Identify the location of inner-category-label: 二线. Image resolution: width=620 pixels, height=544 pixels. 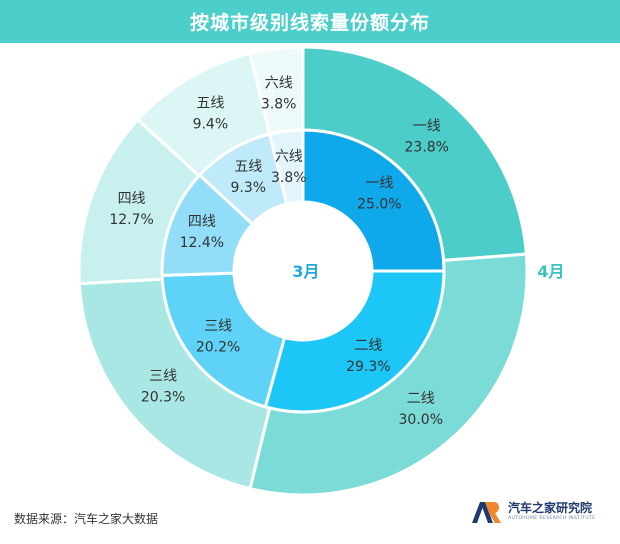
(368, 346).